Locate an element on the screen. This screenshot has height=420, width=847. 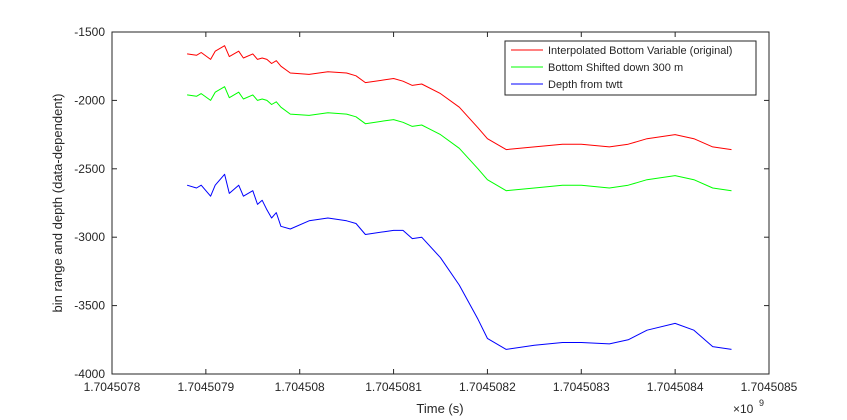
y-tick-label: -3000 is located at coordinates (89, 237).